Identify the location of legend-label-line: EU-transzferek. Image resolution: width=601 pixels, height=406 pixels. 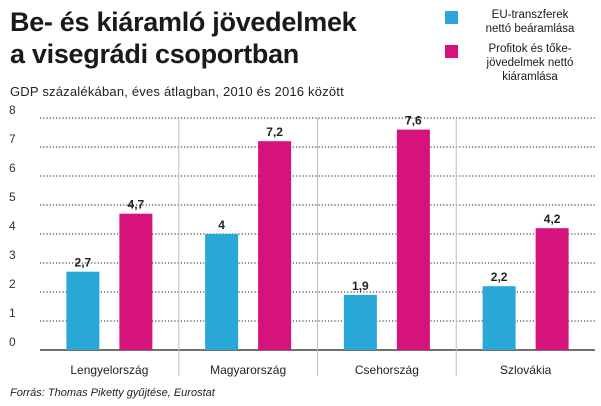
(530, 15).